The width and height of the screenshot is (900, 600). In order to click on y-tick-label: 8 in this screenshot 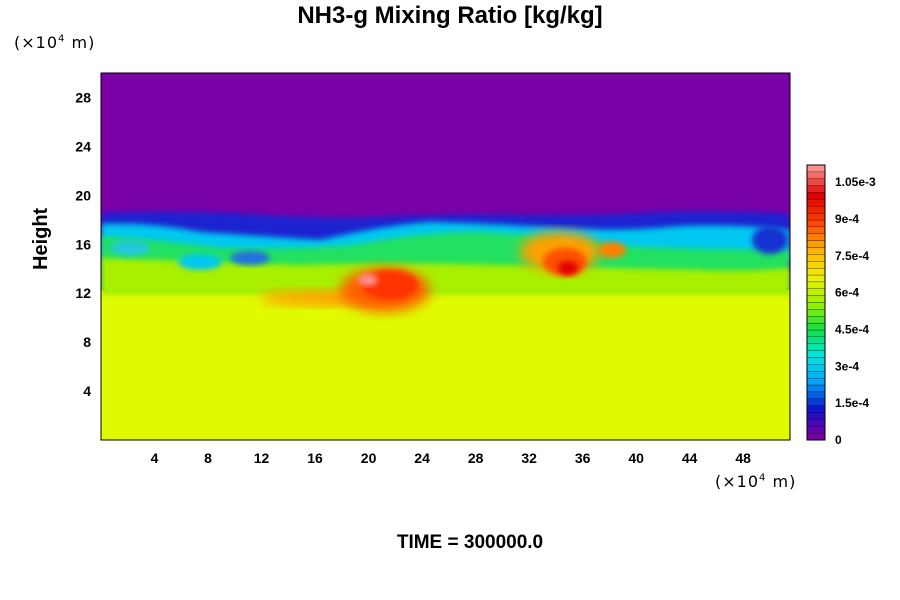, I will do `click(87, 342)`.